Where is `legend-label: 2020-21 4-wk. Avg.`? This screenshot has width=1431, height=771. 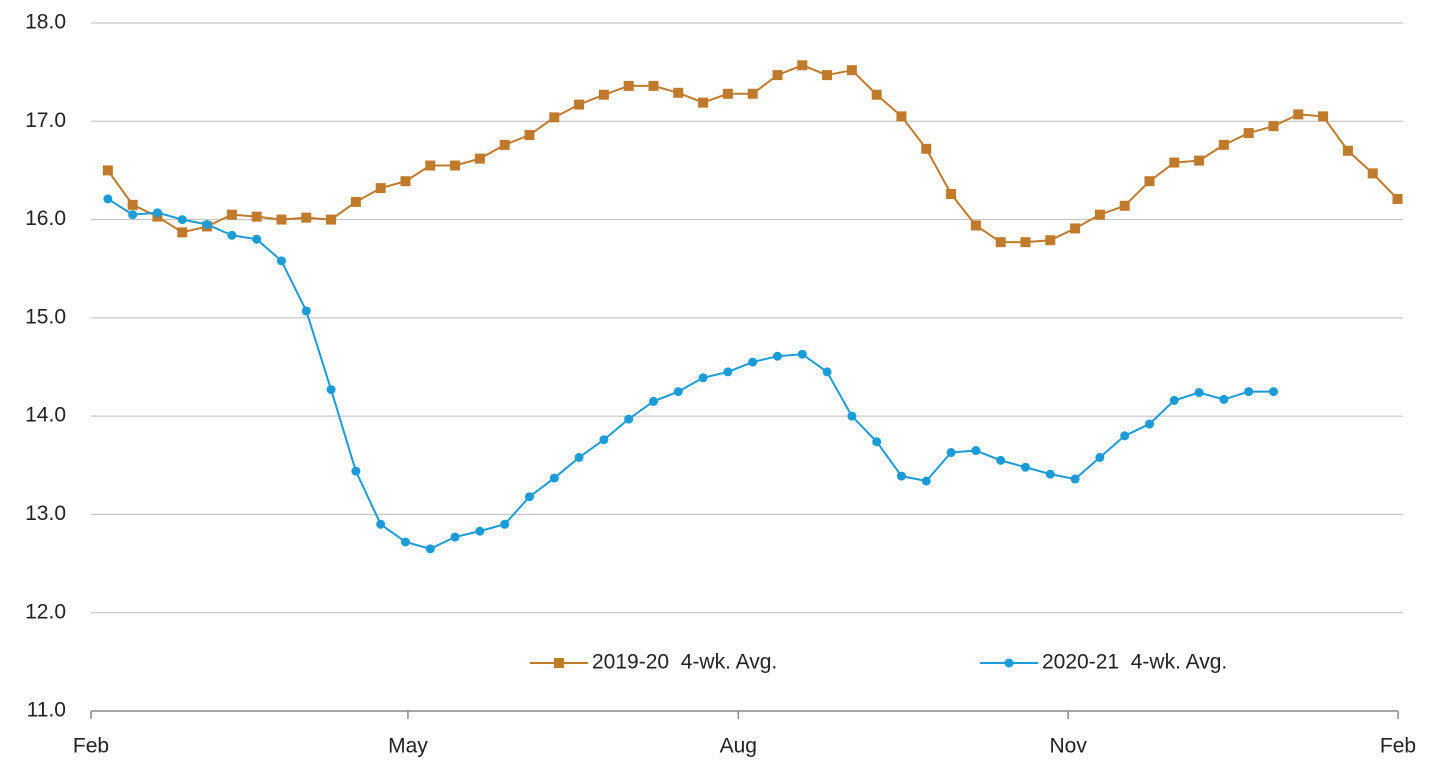 legend-label: 2020-21 4-wk. Avg. is located at coordinates (1134, 662).